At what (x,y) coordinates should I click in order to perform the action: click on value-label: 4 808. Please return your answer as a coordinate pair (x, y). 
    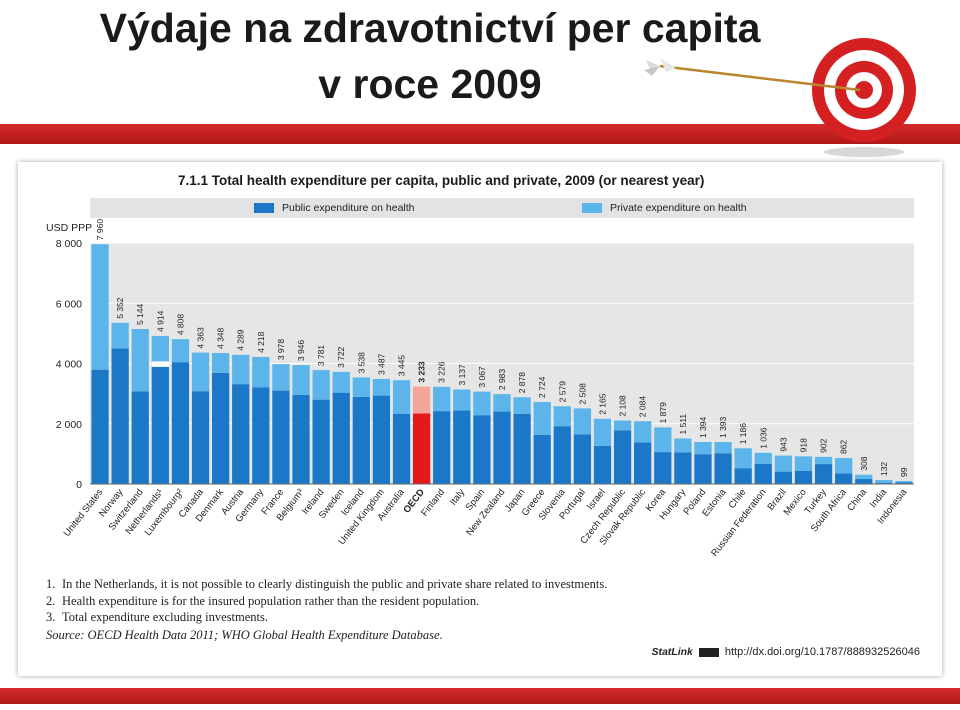
    Looking at the image, I should click on (180, 325).